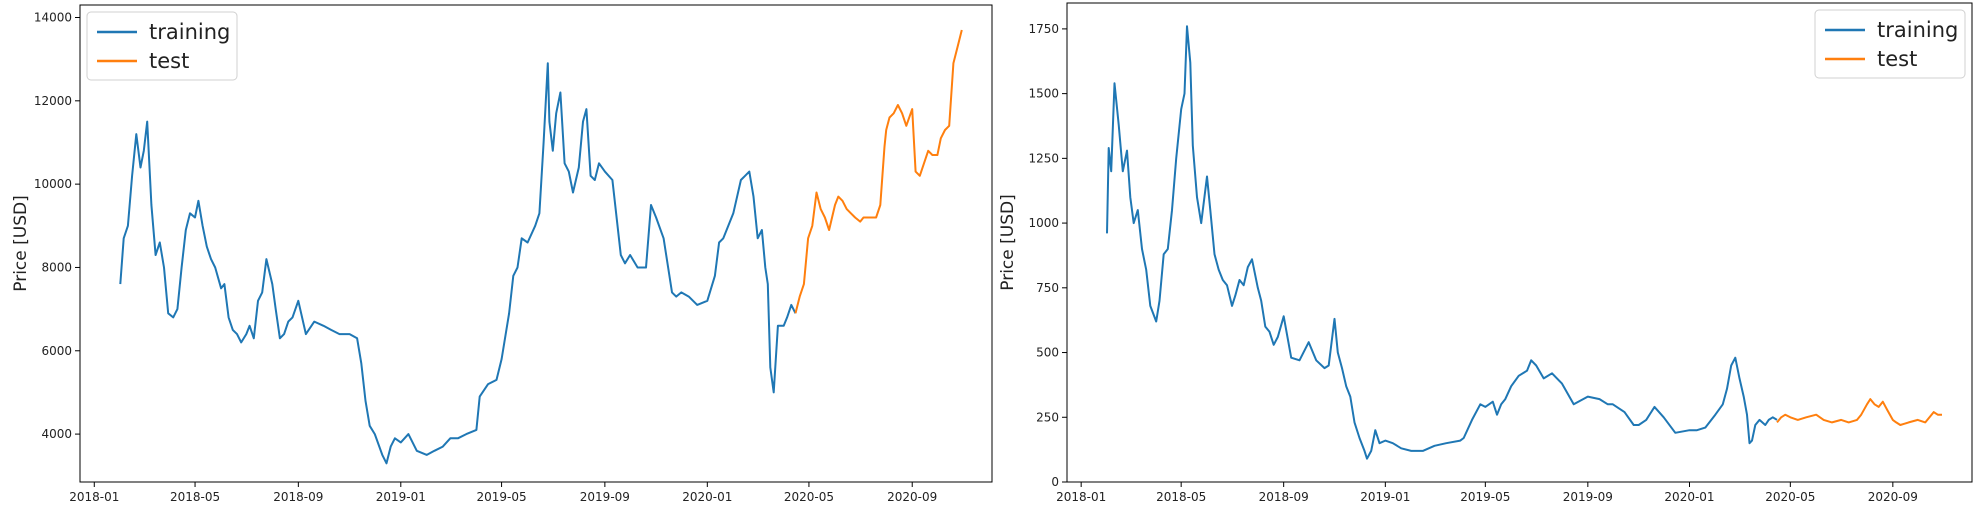  I want to click on y-tick-label: 1750, so click(1043, 29).